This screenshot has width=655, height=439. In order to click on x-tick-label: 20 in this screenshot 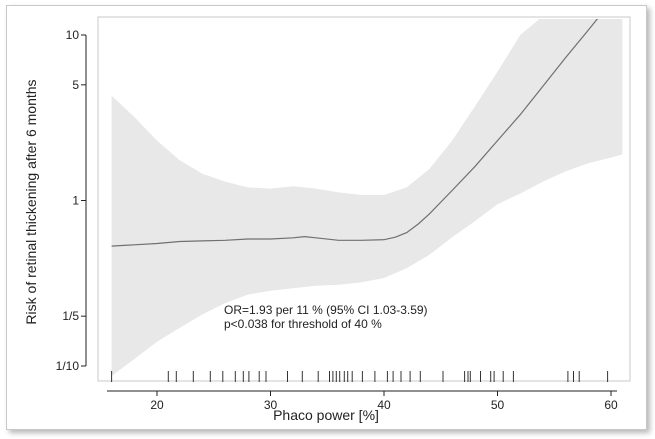, I will do `click(157, 405)`.